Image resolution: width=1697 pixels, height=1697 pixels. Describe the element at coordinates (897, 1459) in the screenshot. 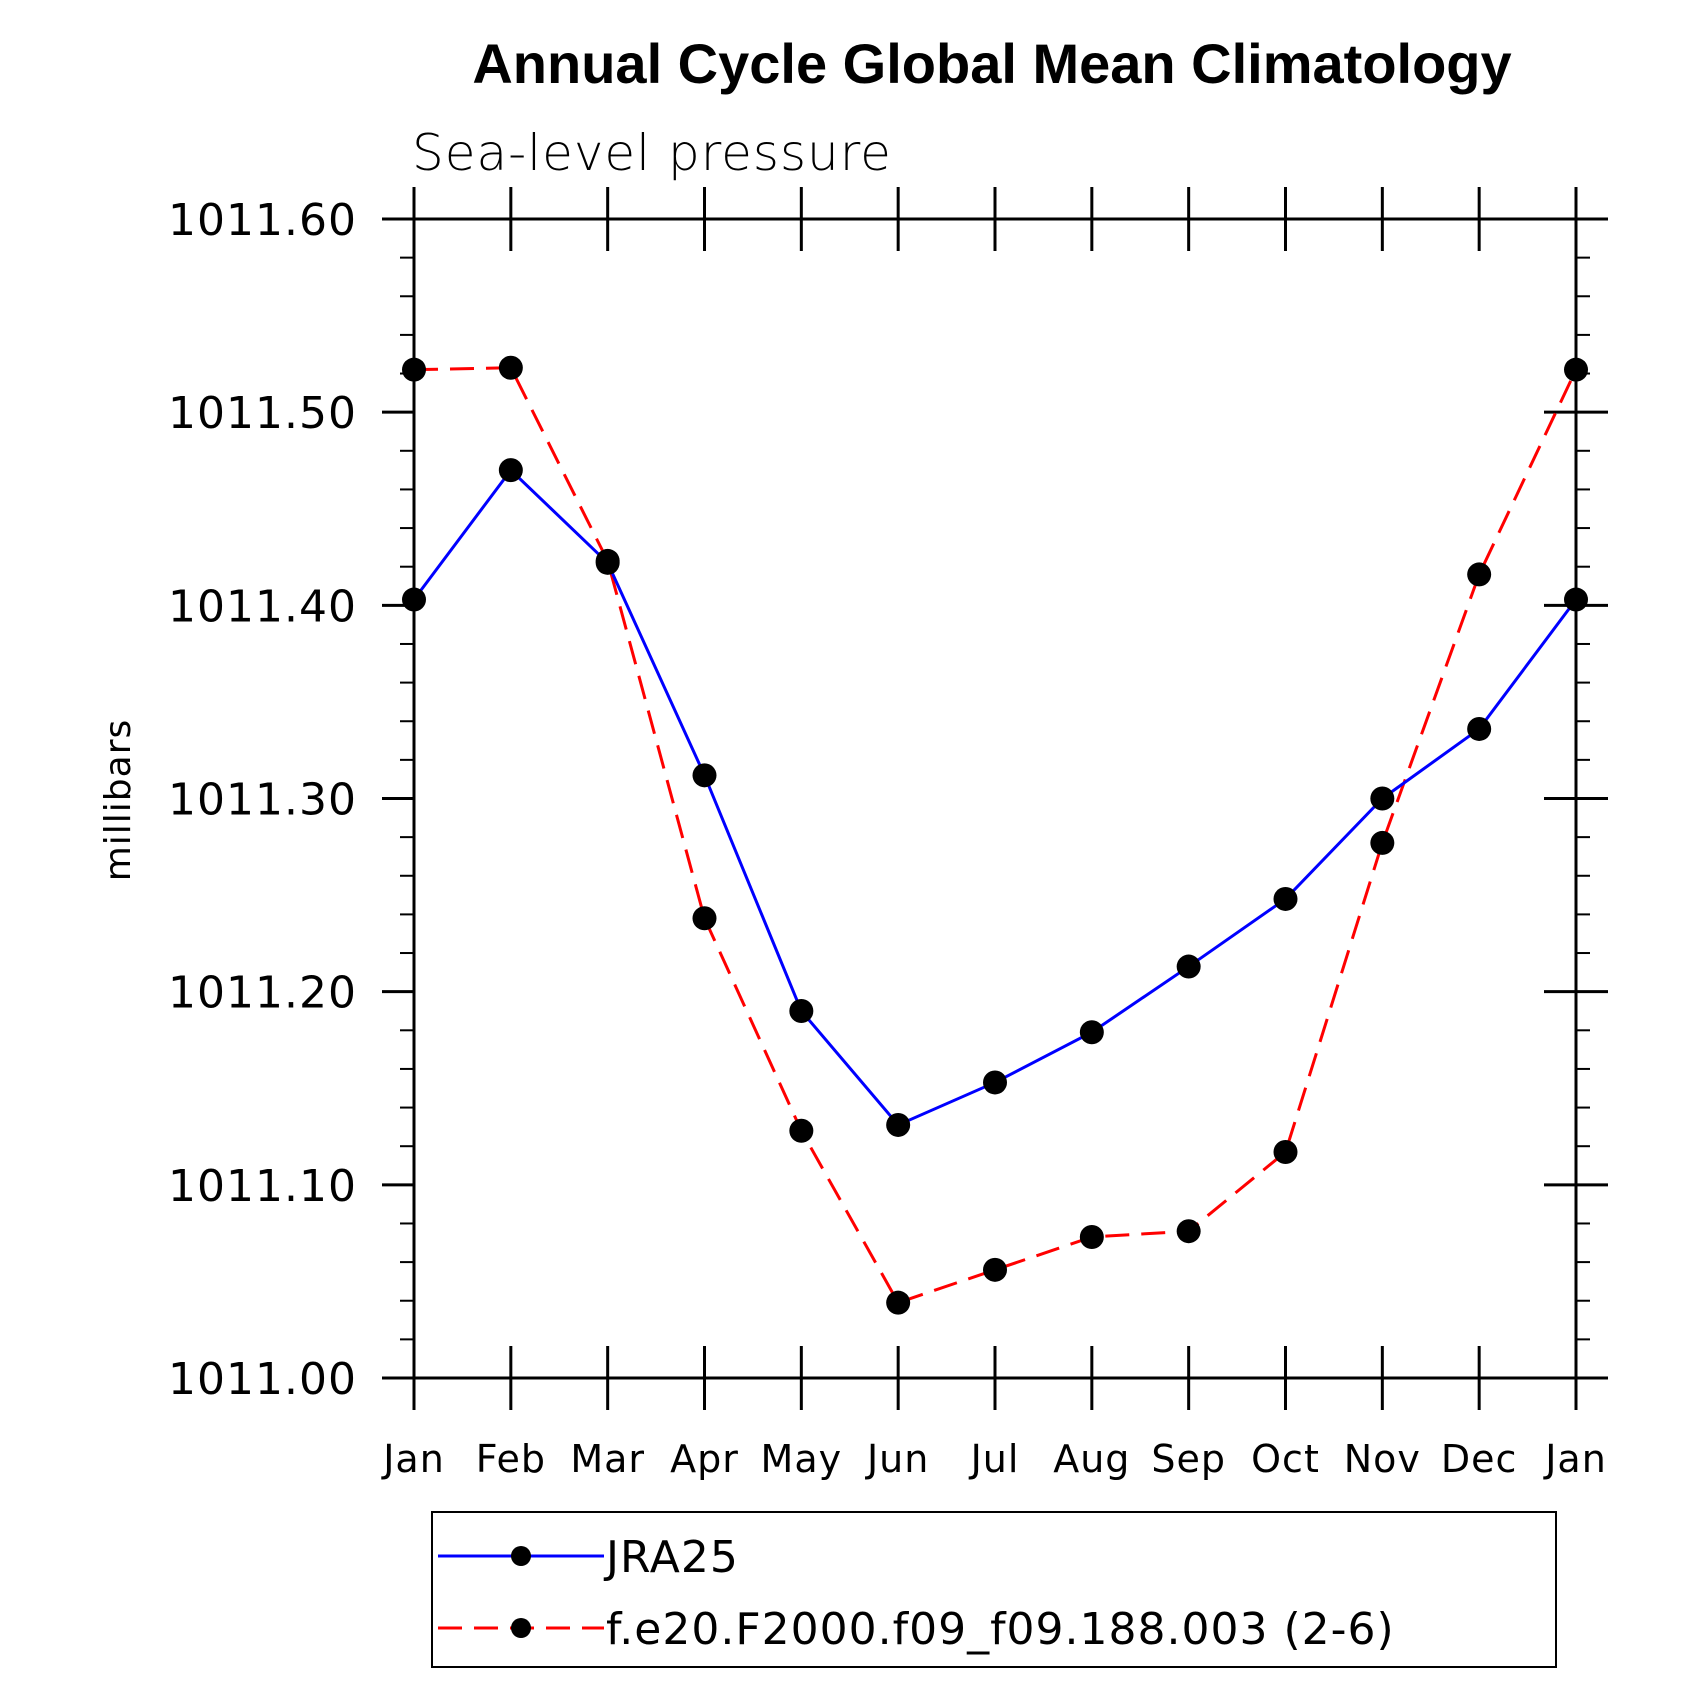

I see `x-tick-label: Jun` at that location.